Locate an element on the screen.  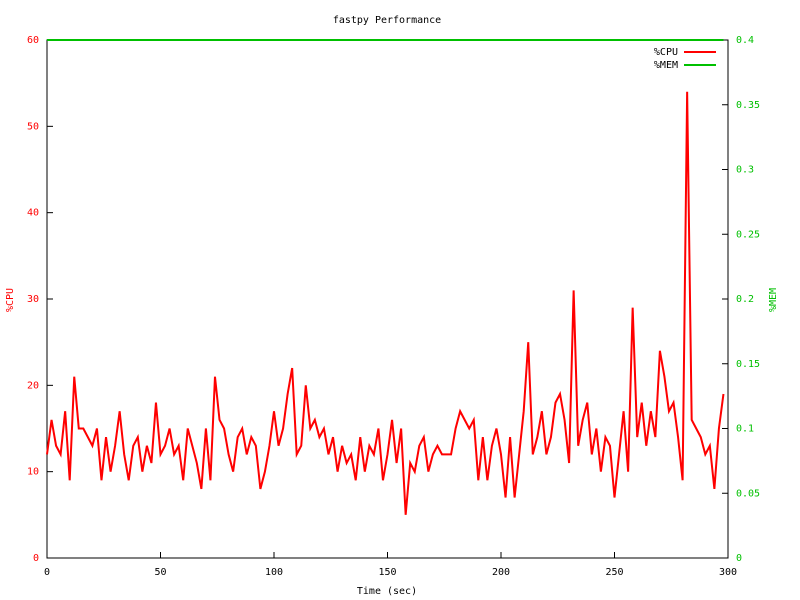
y2-tick-label: 0.25 is located at coordinates (748, 234).